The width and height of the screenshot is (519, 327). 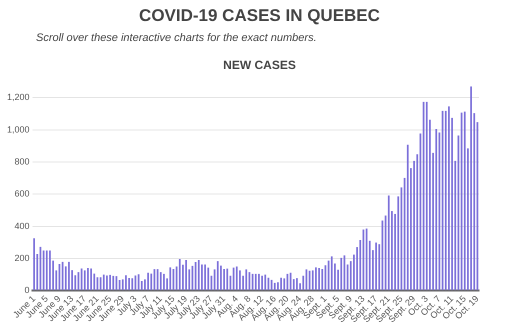 What do you see at coordinates (22, 161) in the screenshot?
I see `y-tick-label: 800` at bounding box center [22, 161].